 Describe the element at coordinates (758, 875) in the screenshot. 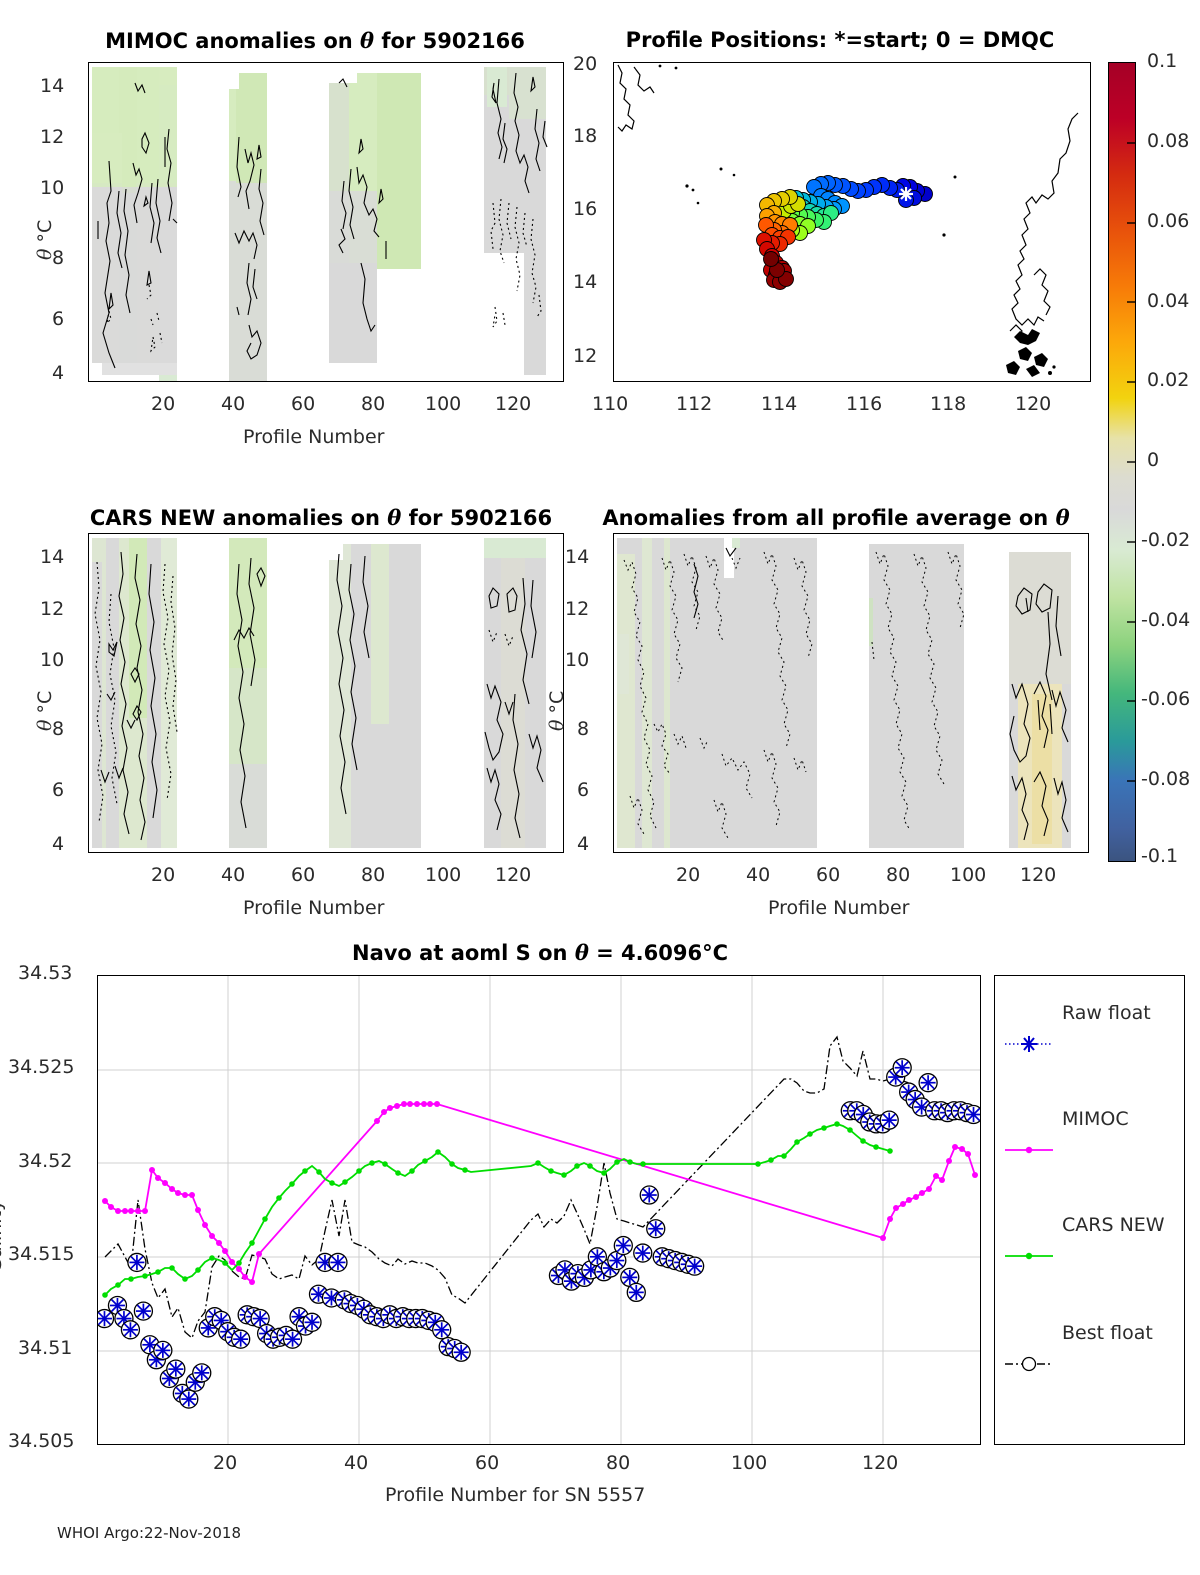

I see `panel4-xtick-40: 40` at that location.